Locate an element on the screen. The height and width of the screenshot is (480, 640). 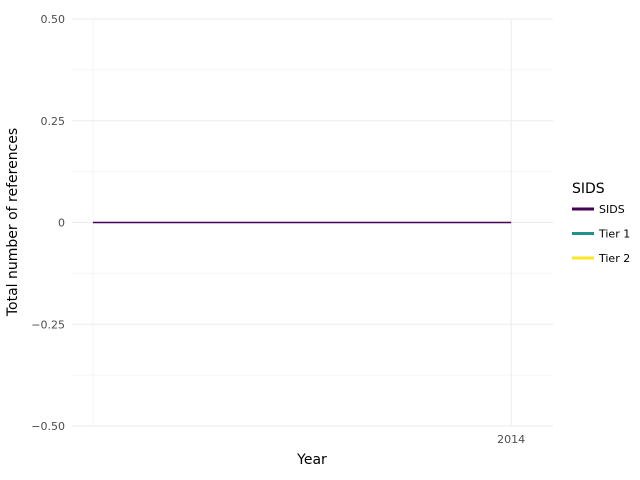
x-tick-label: 2014 is located at coordinates (511, 439).